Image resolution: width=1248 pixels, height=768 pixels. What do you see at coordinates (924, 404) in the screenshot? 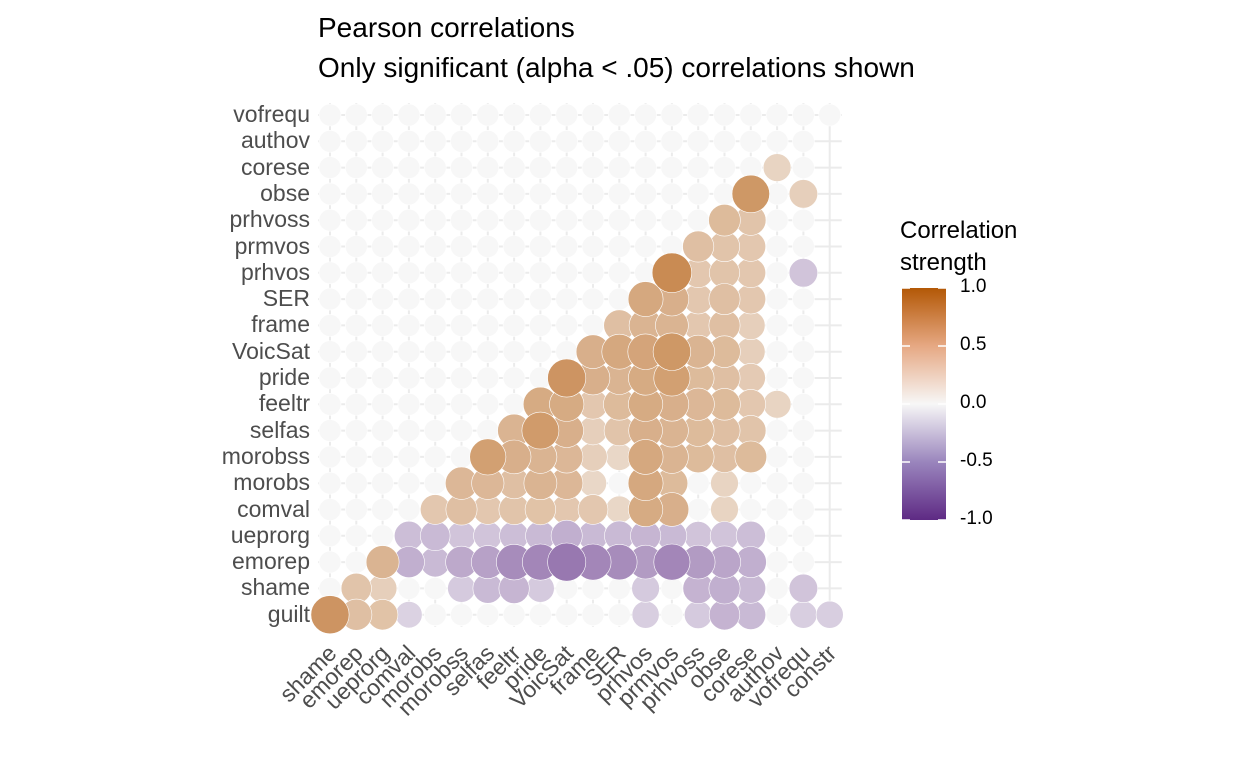
I see `legend-tick-marks` at bounding box center [924, 404].